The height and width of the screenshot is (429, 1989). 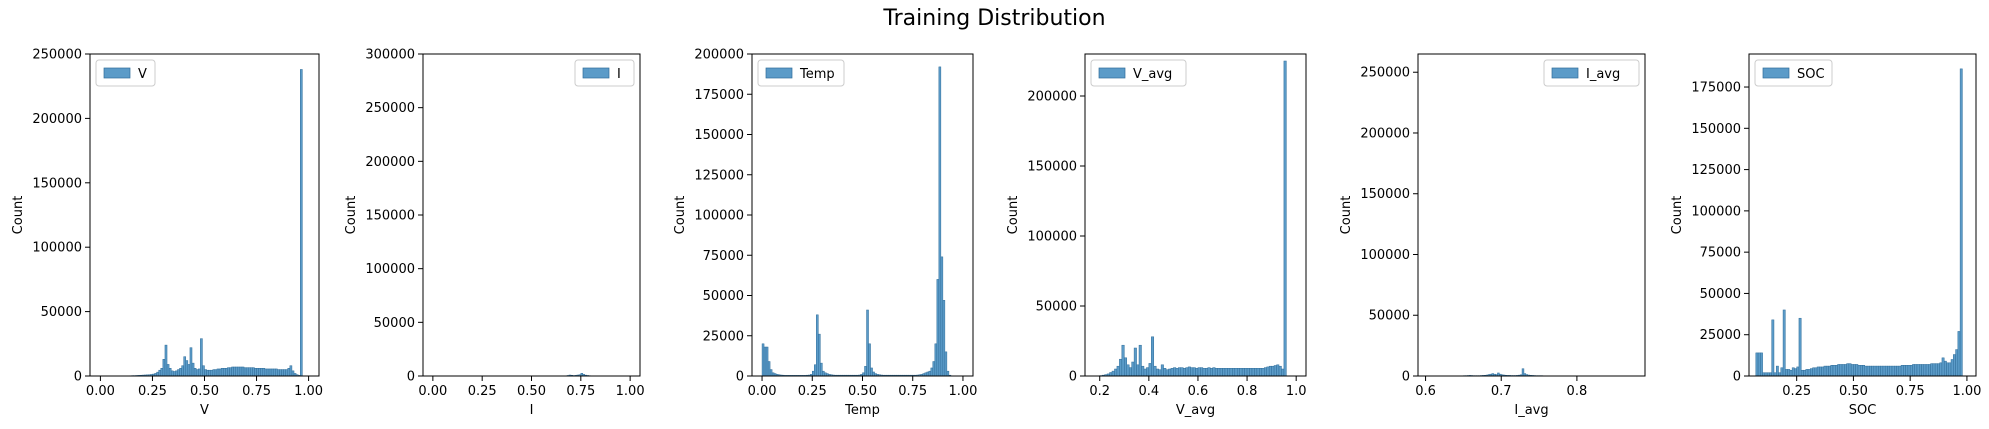 What do you see at coordinates (630, 391) in the screenshot?
I see `x-tick-label: 1.00` at bounding box center [630, 391].